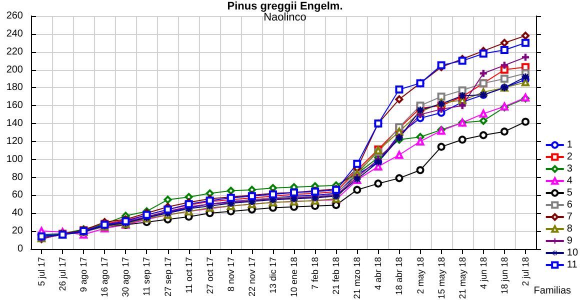  I want to click on legend-label: 10, so click(572, 253).